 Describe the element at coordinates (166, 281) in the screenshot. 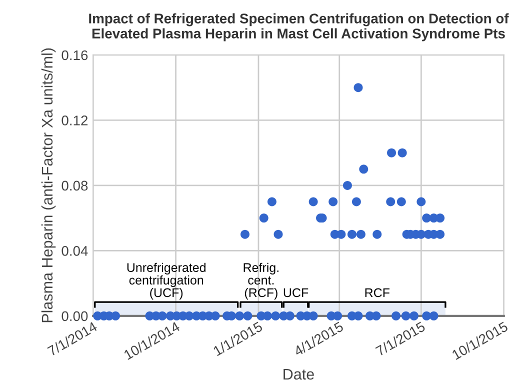

I see `band-label: Unrefrigerated centrifugation (UCF)` at that location.